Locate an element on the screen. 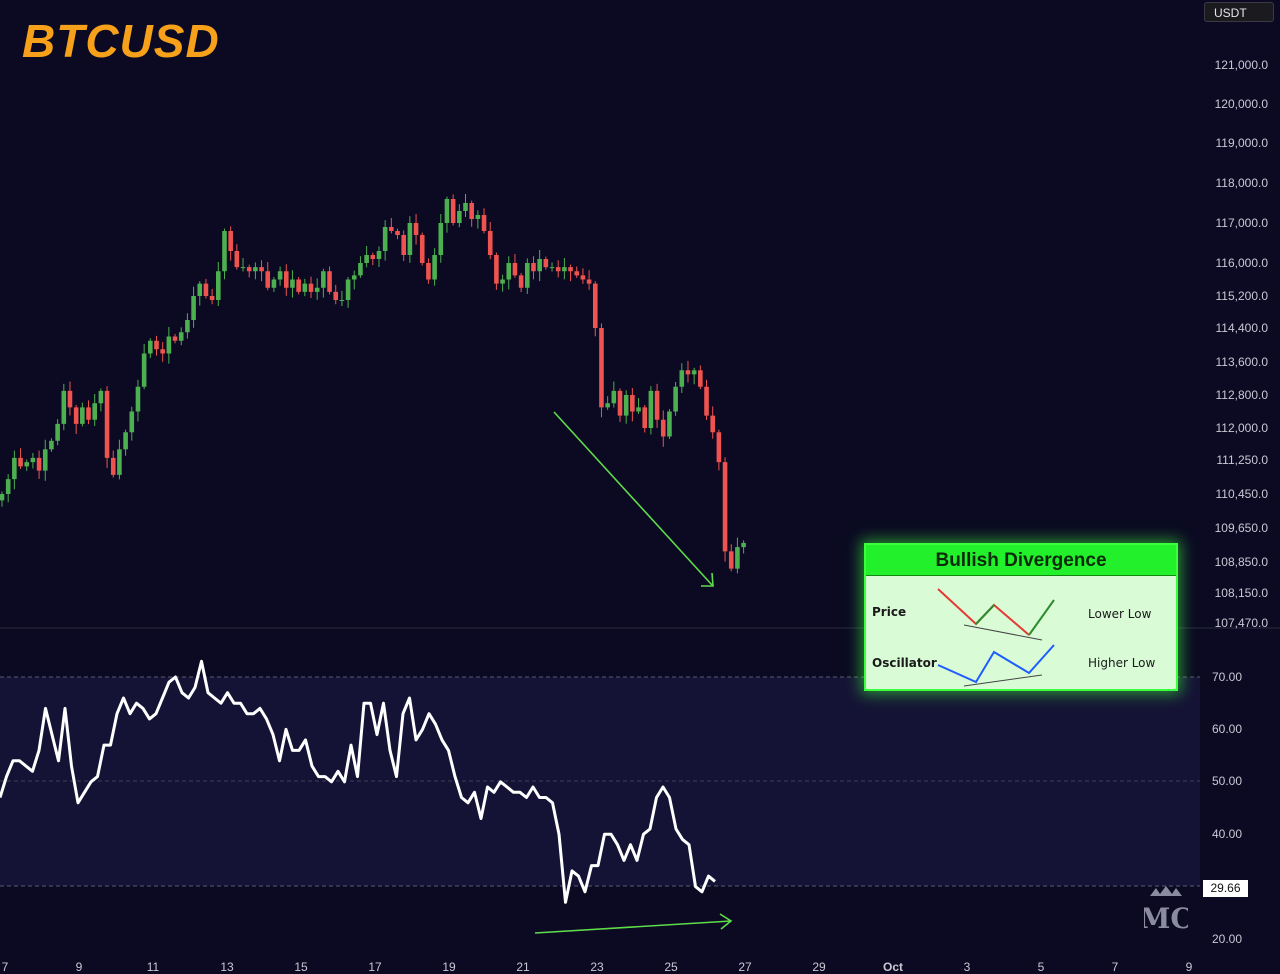 The height and width of the screenshot is (974, 1280). time-tick-label: 25 is located at coordinates (671, 967).